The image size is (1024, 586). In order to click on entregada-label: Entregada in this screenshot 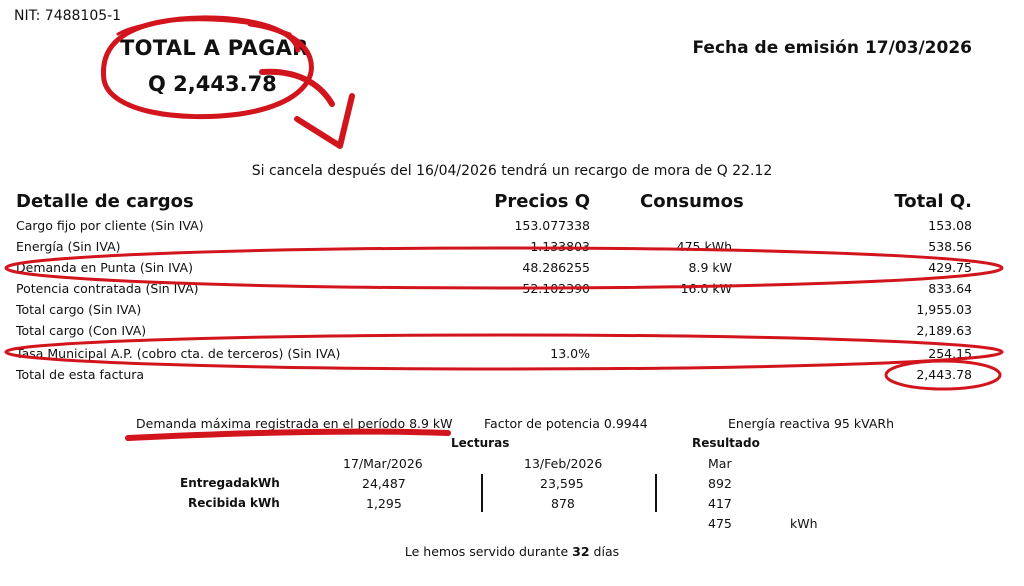, I will do `click(215, 483)`.